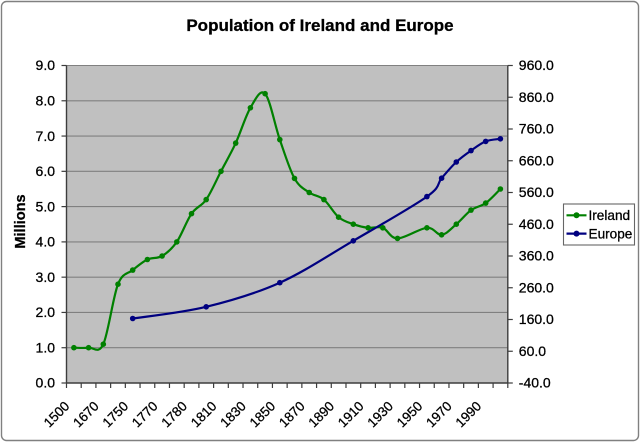 This screenshot has width=640, height=442. Describe the element at coordinates (611, 233) in the screenshot. I see `svg-text: Europe` at that location.